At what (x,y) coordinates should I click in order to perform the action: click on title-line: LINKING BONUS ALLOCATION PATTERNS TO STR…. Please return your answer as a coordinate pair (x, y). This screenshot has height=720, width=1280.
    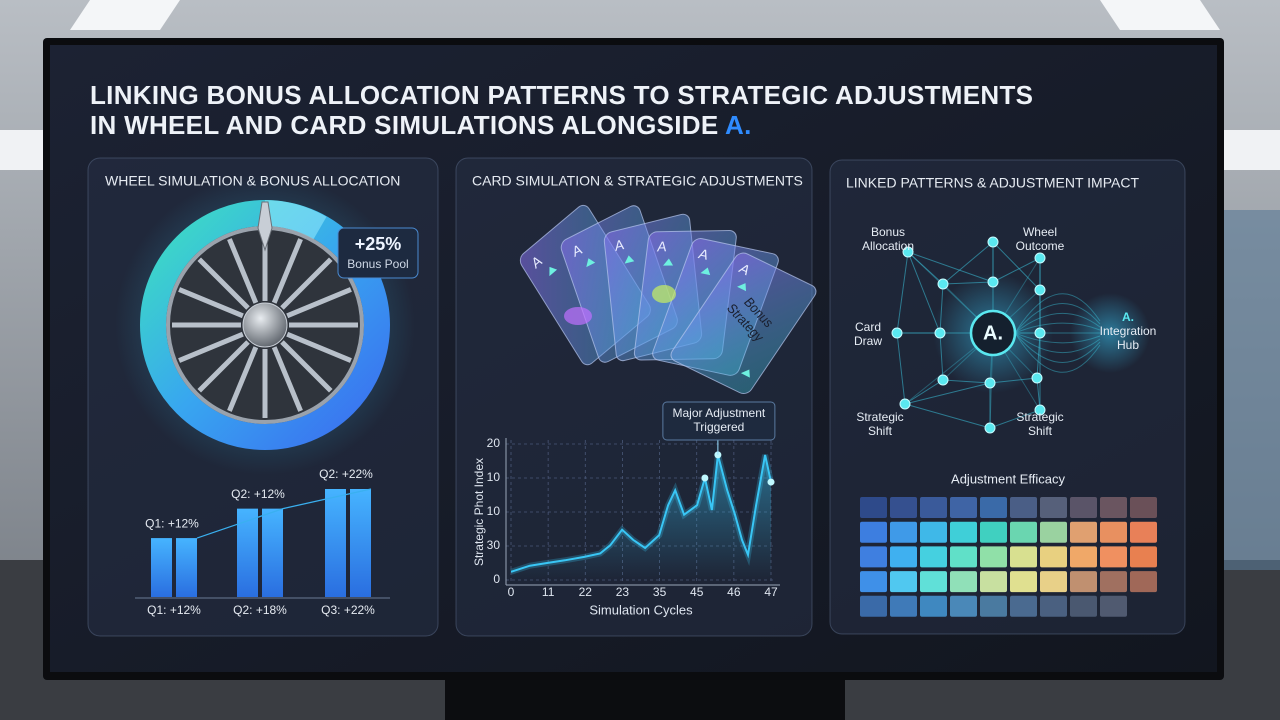
    Looking at the image, I should click on (561, 95).